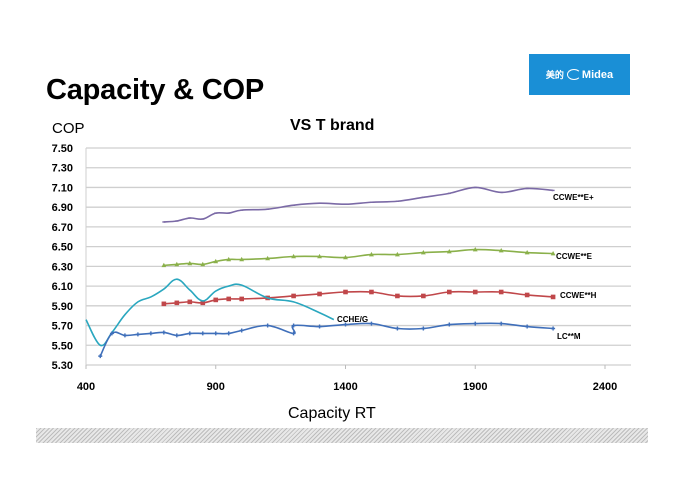 The width and height of the screenshot is (700, 500). What do you see at coordinates (62, 188) in the screenshot?
I see `y-tick-label: 7.10` at bounding box center [62, 188].